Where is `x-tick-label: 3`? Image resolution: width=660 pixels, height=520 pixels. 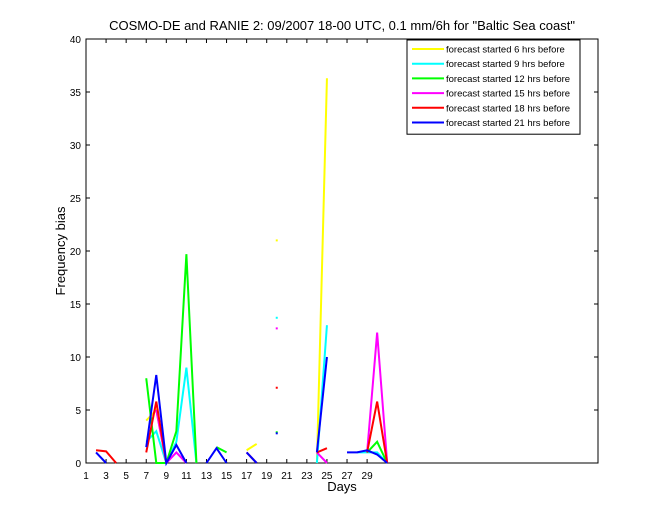
x-tick-label: 3 is located at coordinates (106, 476).